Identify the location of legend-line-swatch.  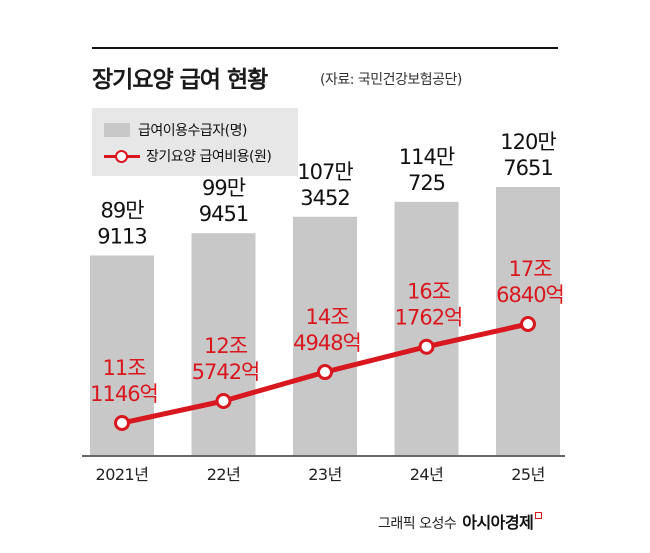
(122, 156).